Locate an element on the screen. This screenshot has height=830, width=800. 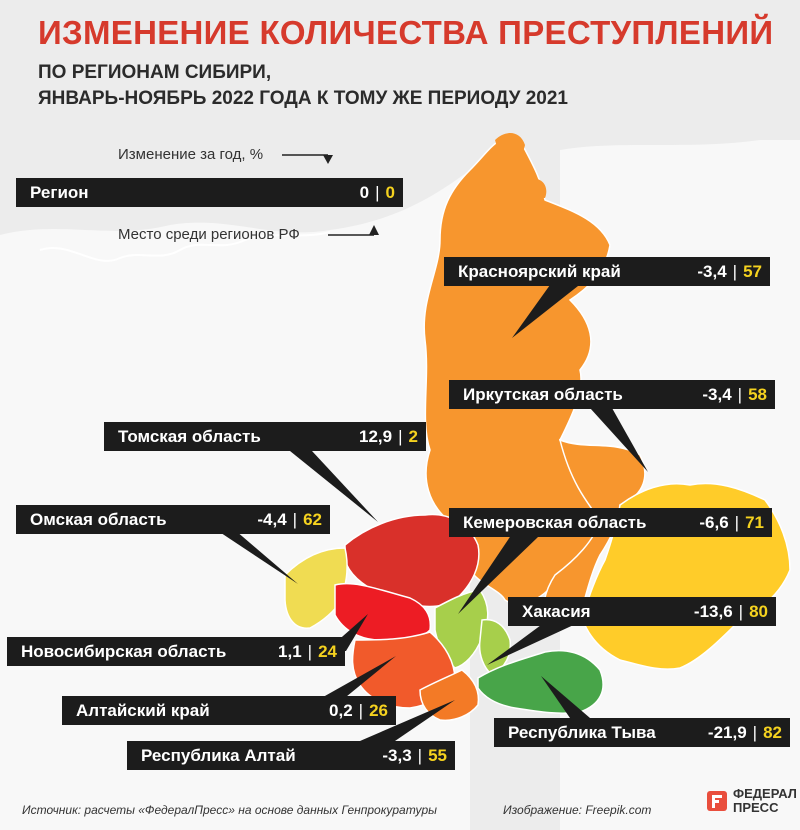
region-rank: 82 is located at coordinates (772, 732).